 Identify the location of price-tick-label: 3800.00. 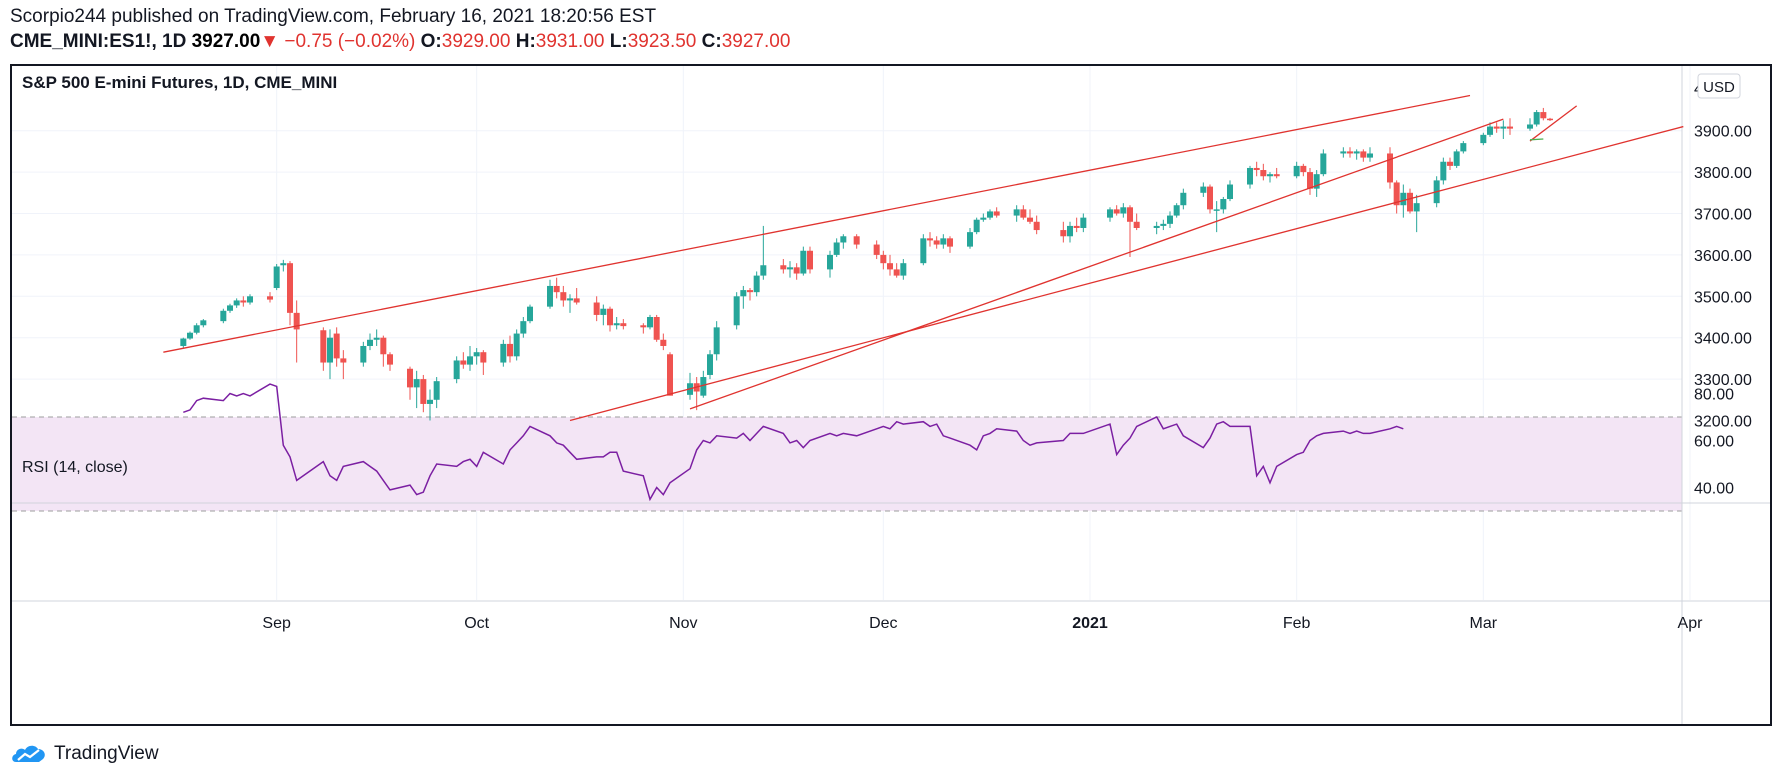
(1723, 173).